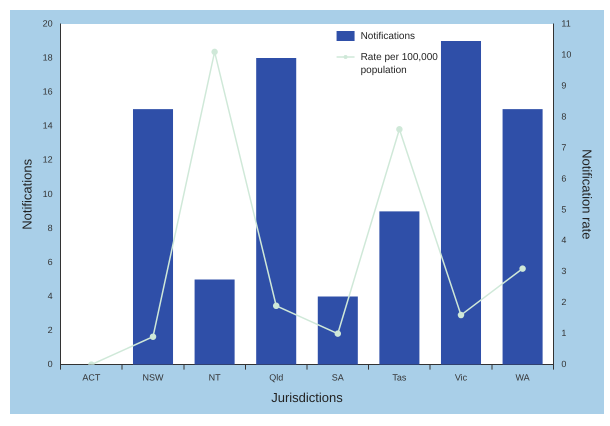  I want to click on x-tick-label: SA, so click(338, 377).